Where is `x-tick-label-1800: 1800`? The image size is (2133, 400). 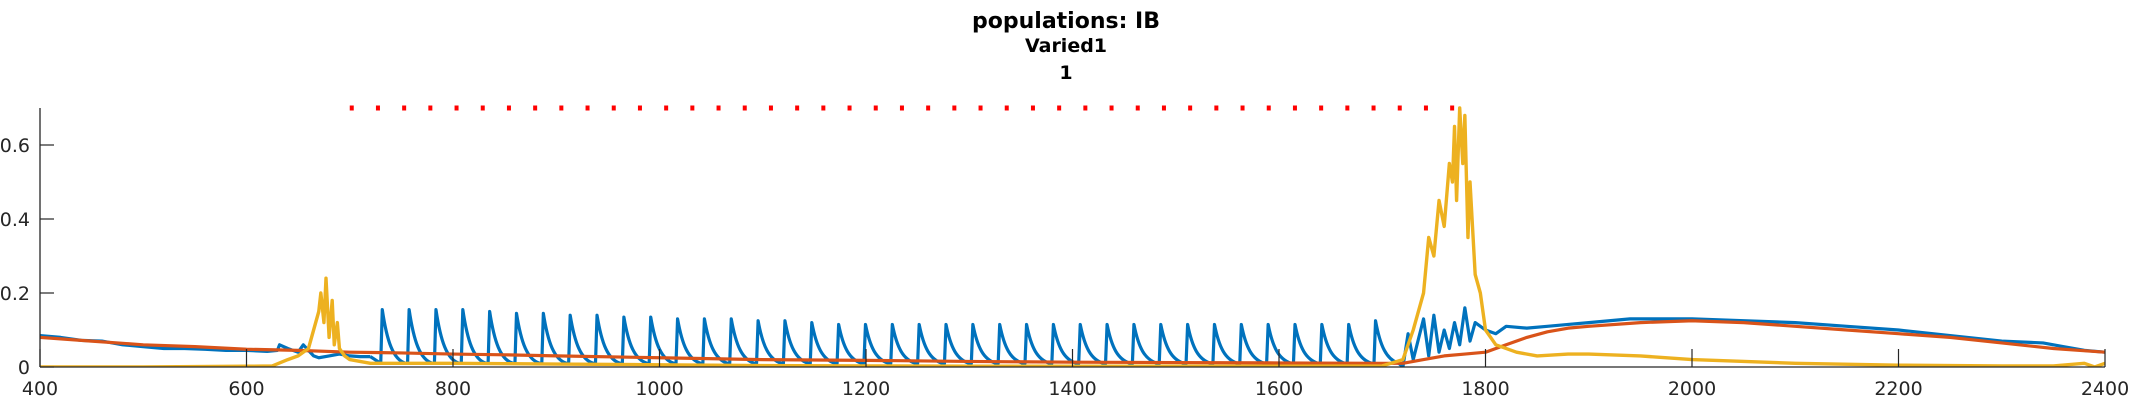 x-tick-label-1800: 1800 is located at coordinates (1485, 389).